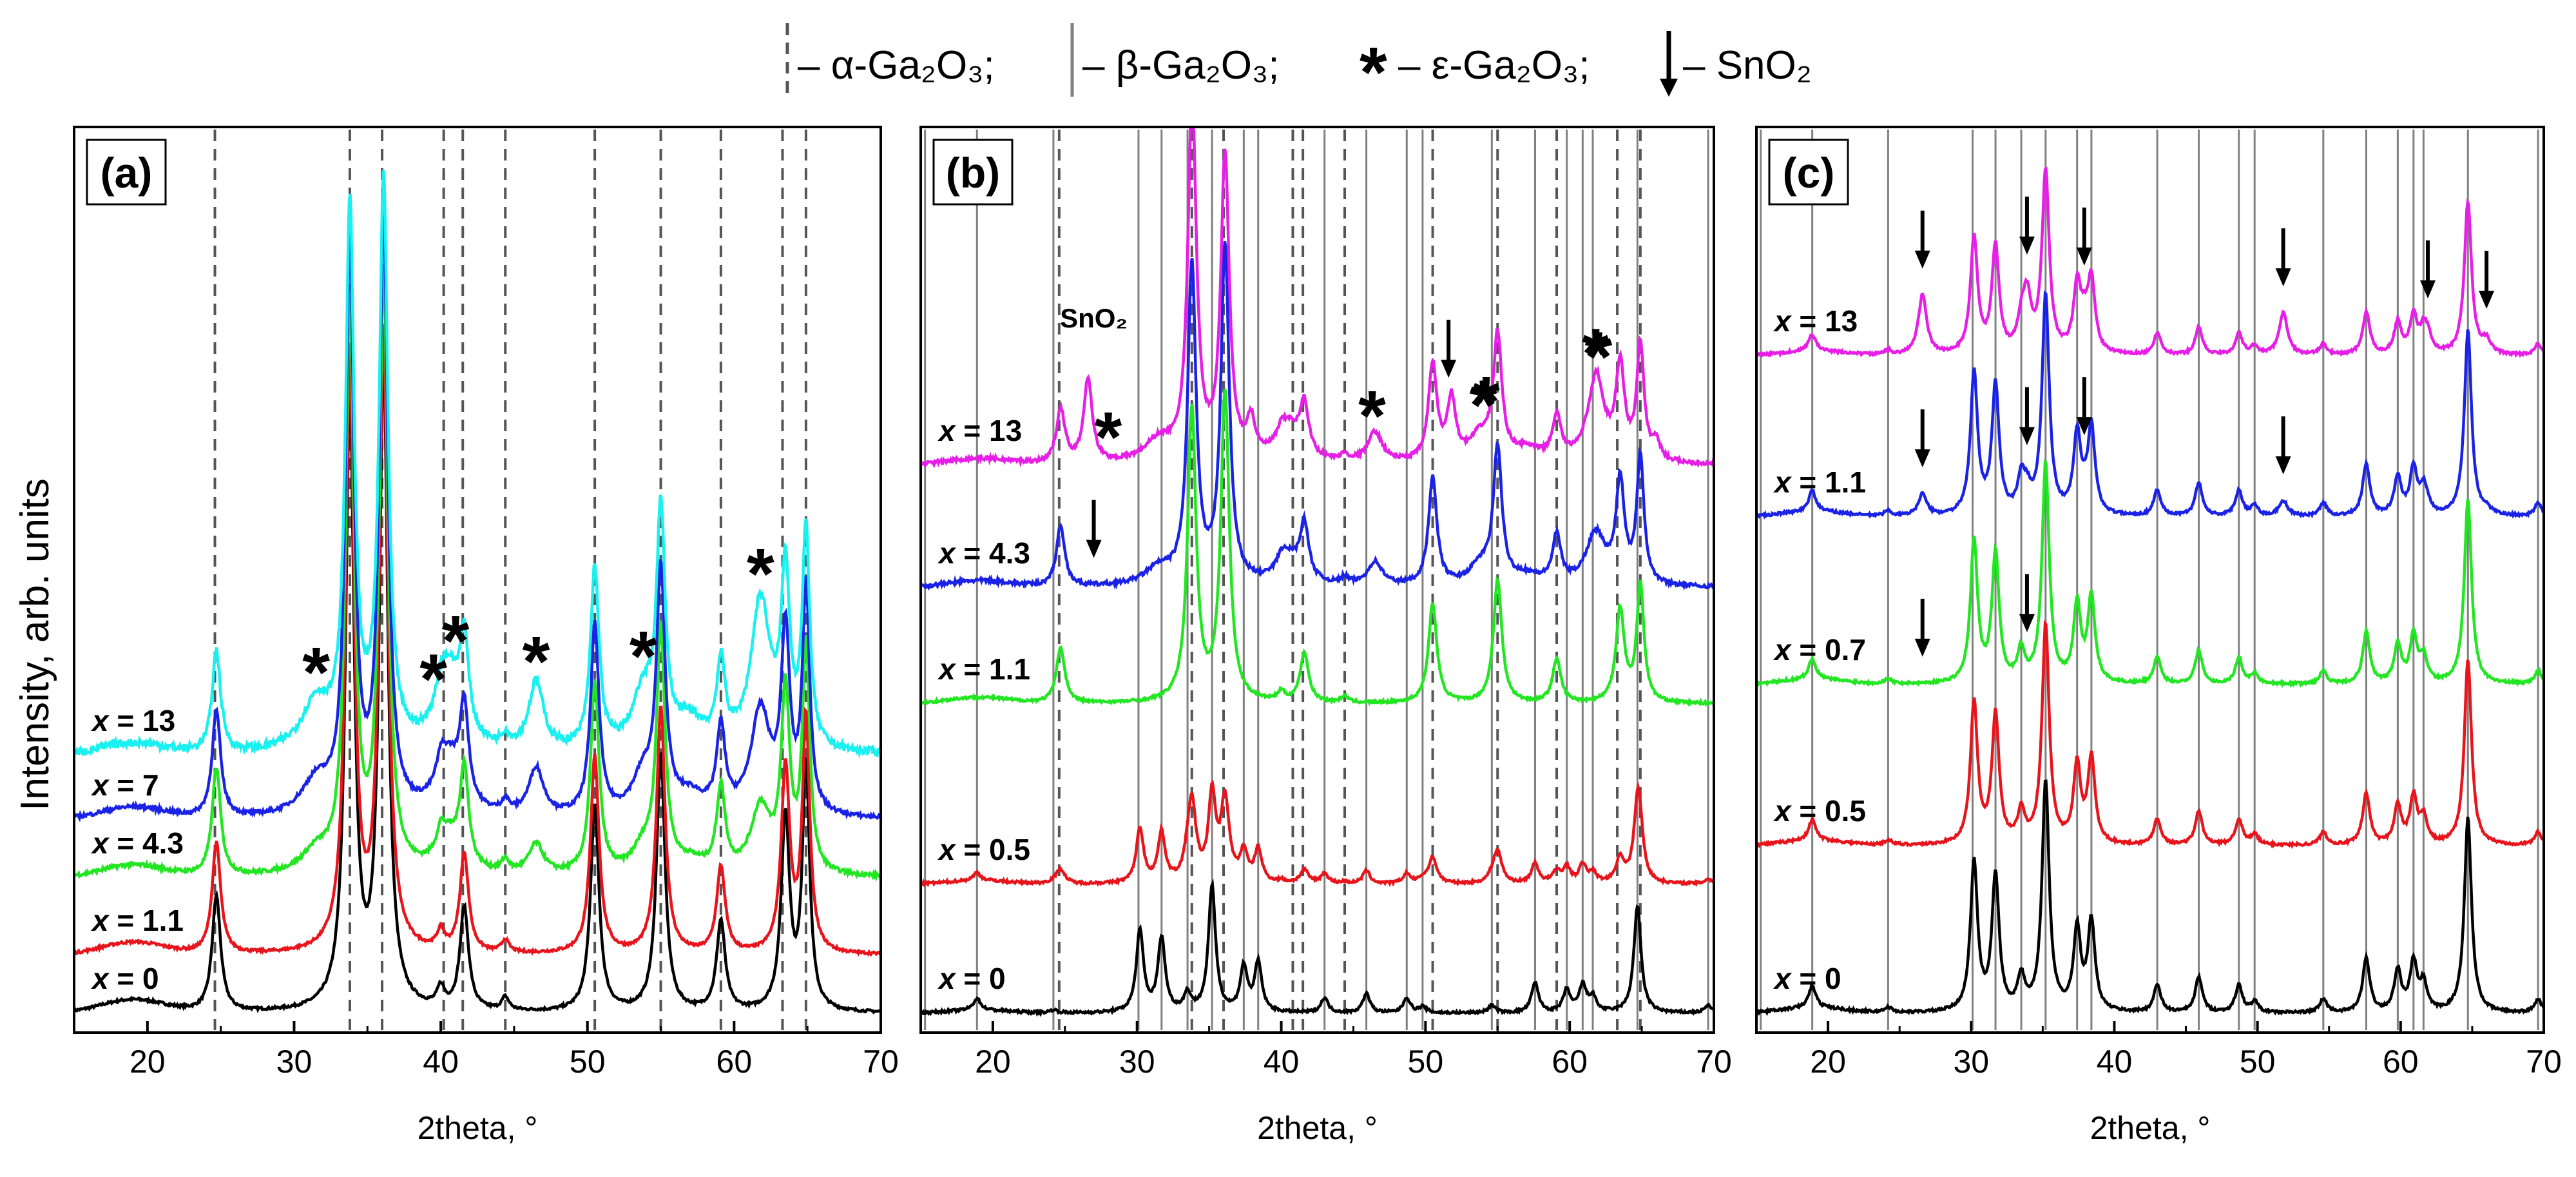 This screenshot has width=2576, height=1177. What do you see at coordinates (1494, 65) in the screenshot?
I see `legend-epsilon-label: – ε-Ga₂O₃;` at bounding box center [1494, 65].